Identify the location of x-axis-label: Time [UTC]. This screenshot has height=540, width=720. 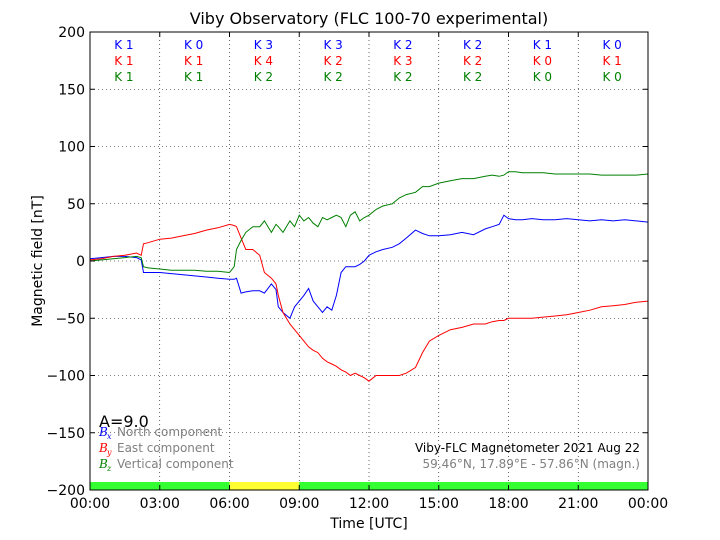
(368, 524).